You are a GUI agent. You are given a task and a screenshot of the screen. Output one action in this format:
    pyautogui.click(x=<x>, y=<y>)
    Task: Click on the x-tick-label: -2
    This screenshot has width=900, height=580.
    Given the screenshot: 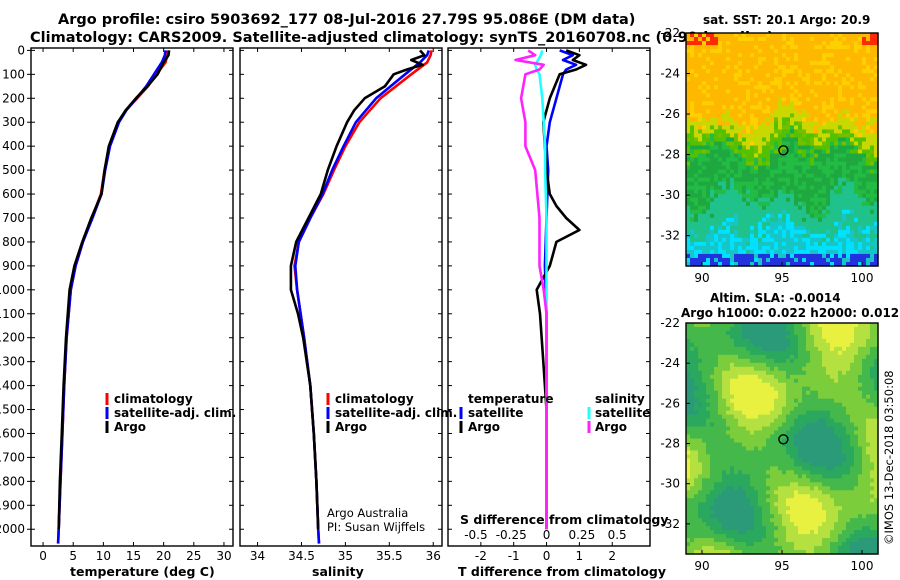 What is the action you would take?
    pyautogui.click(x=481, y=556)
    